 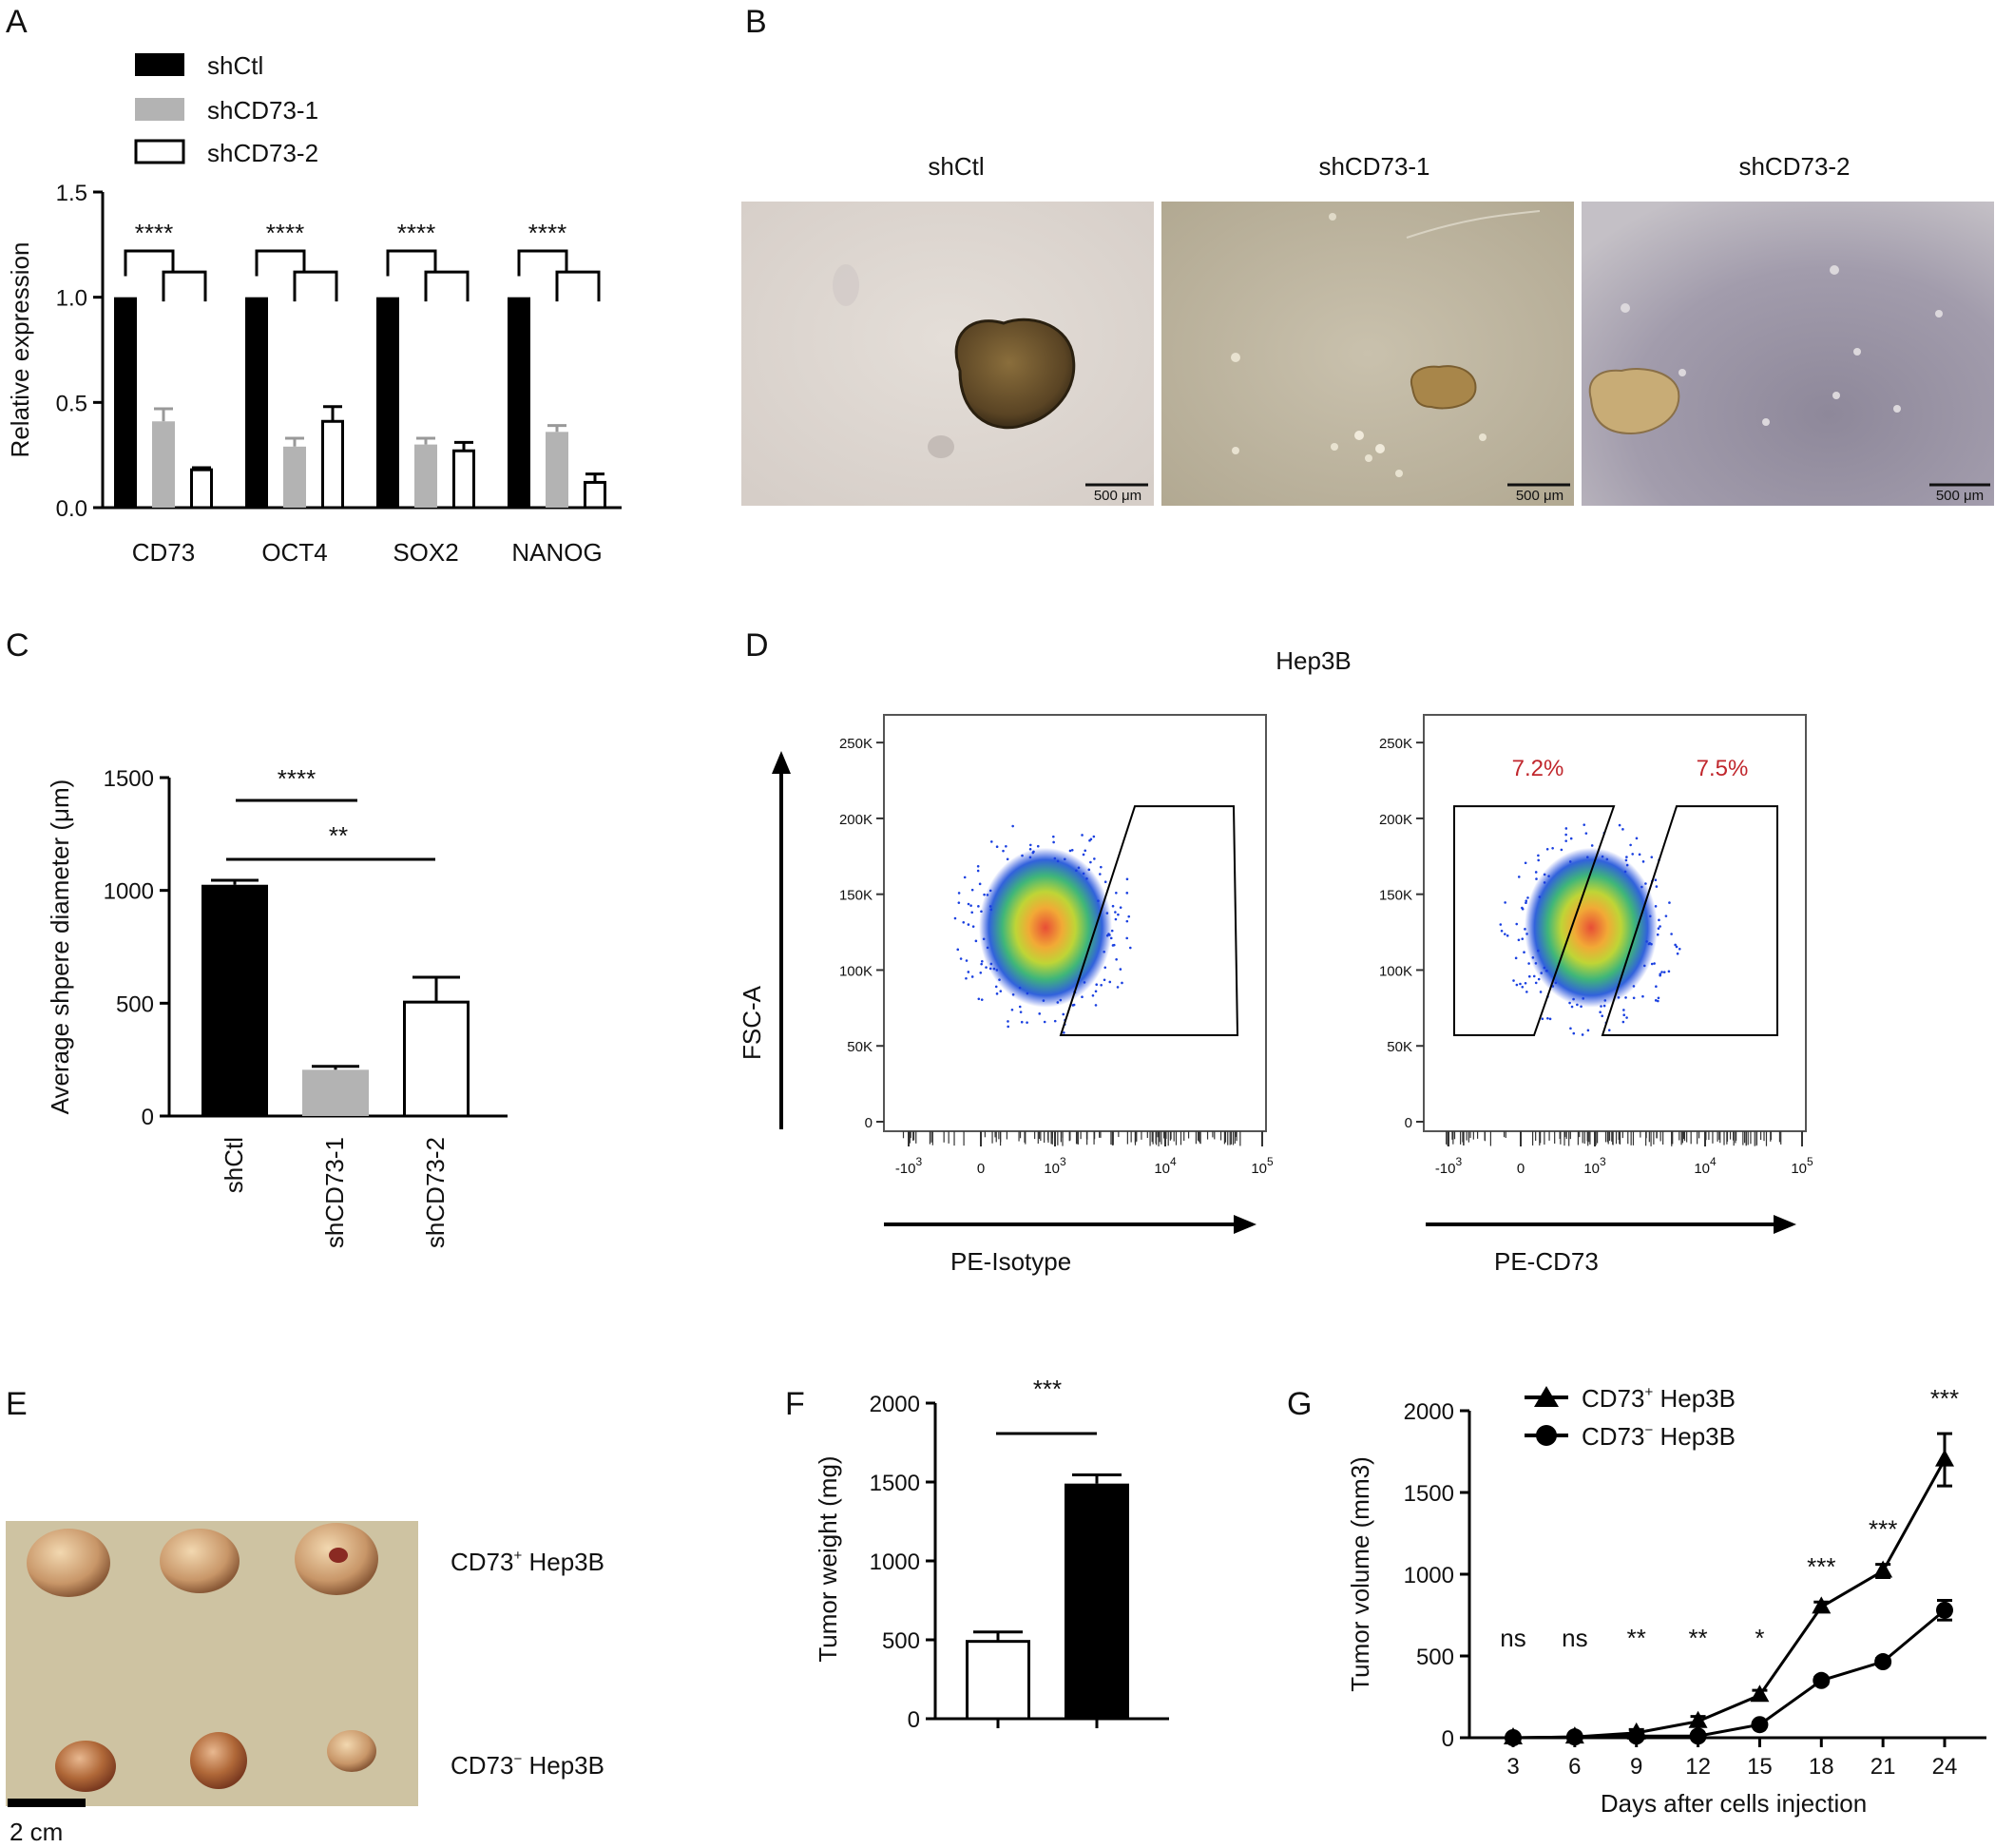 I want to click on category-label: shCD73-1, so click(x=334, y=1192).